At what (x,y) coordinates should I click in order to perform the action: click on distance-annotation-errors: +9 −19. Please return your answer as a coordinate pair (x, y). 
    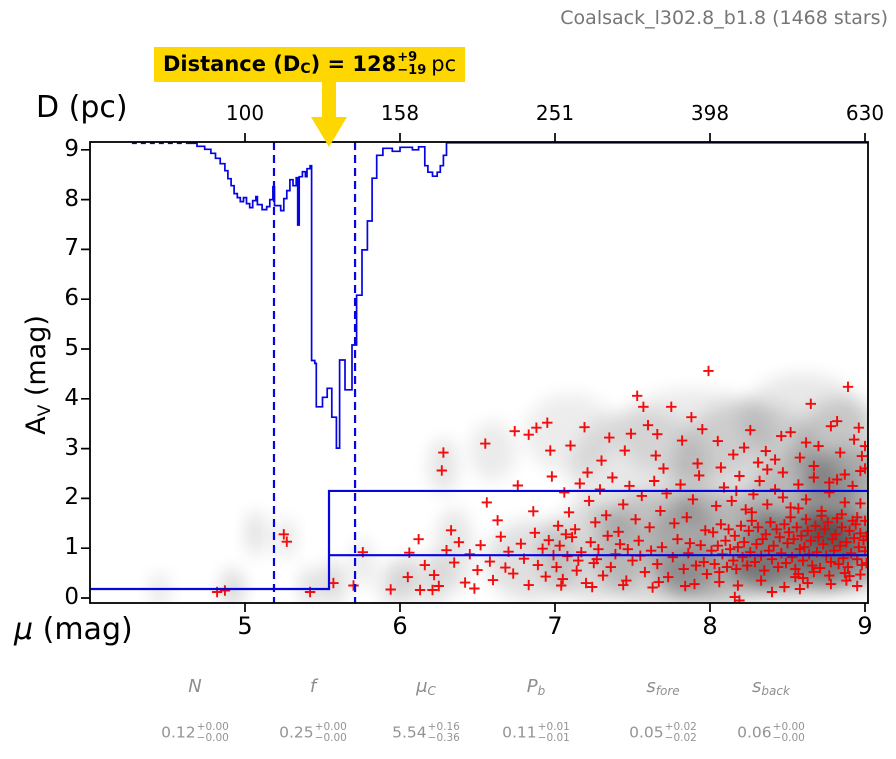
    Looking at the image, I should click on (411, 64).